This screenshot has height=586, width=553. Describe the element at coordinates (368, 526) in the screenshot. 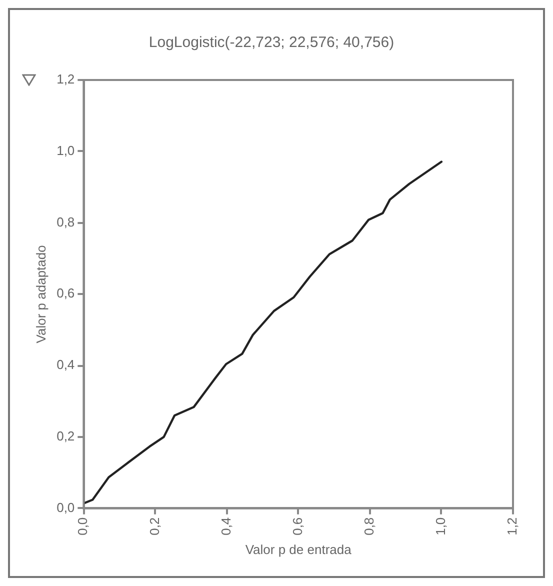

I see `x-tick-label: 0,8` at that location.